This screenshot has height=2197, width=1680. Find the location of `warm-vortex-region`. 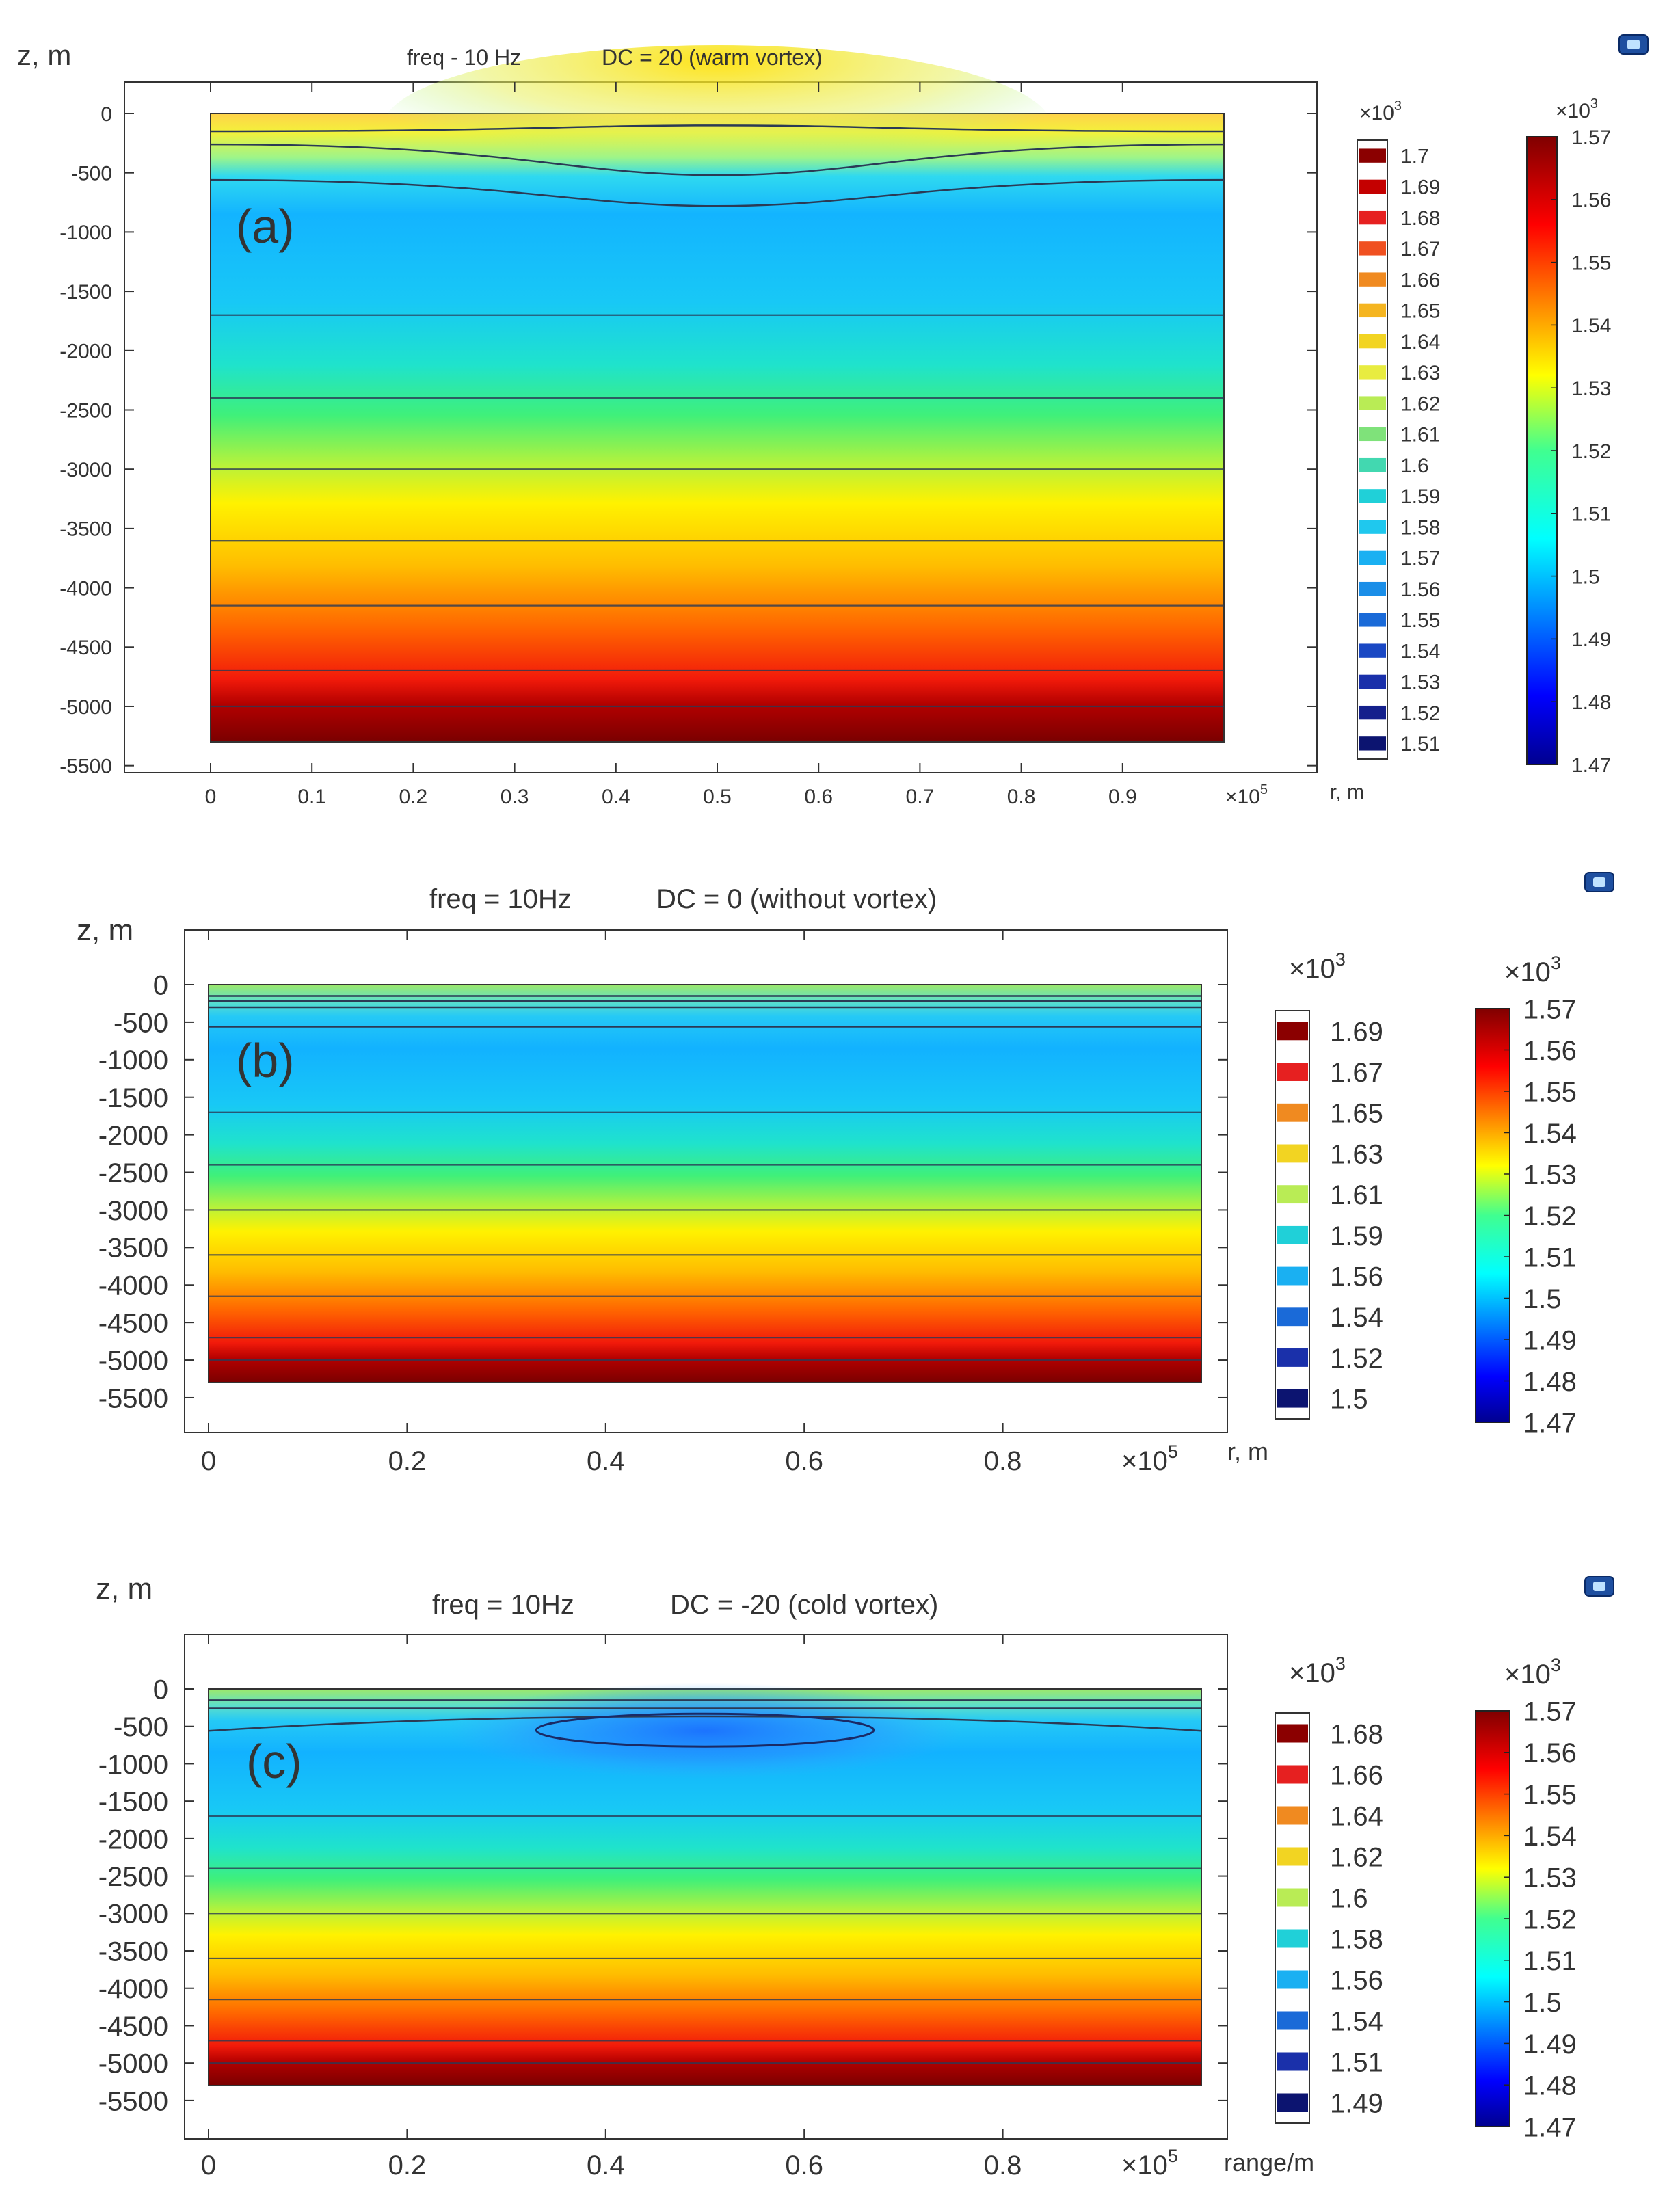

warm-vortex-region is located at coordinates (717, 127).